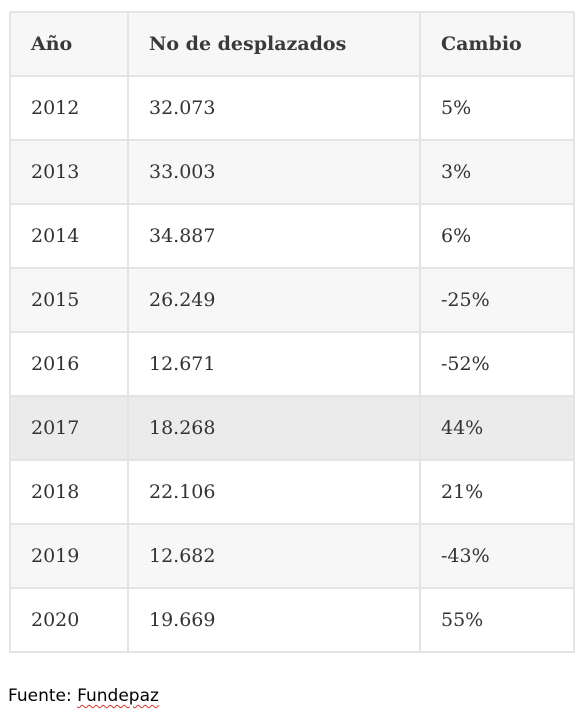 The image size is (577, 722). What do you see at coordinates (69, 236) in the screenshot?
I see `cell-year: 2014` at bounding box center [69, 236].